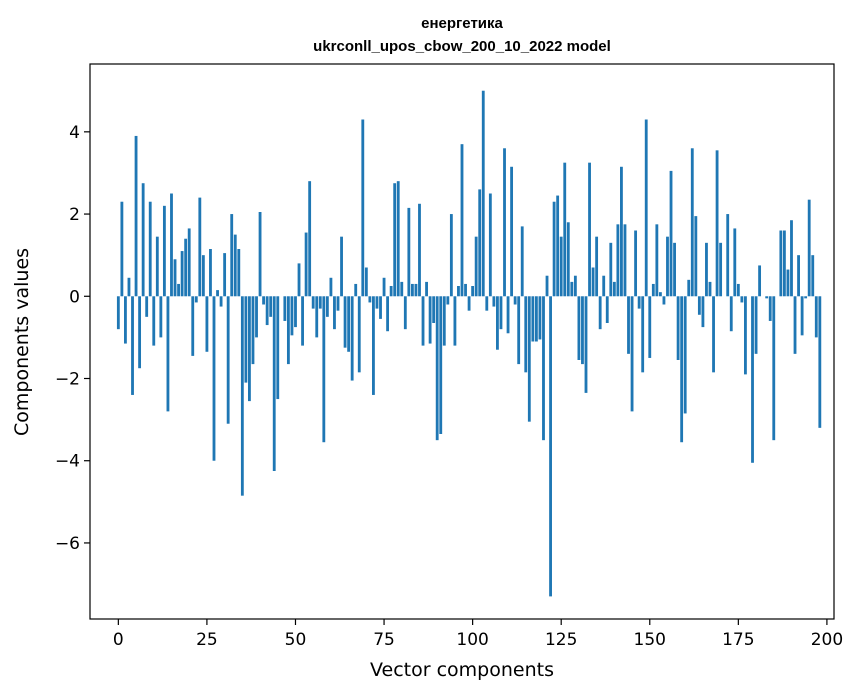  I want to click on y-tick-label: 0, so click(74, 297).